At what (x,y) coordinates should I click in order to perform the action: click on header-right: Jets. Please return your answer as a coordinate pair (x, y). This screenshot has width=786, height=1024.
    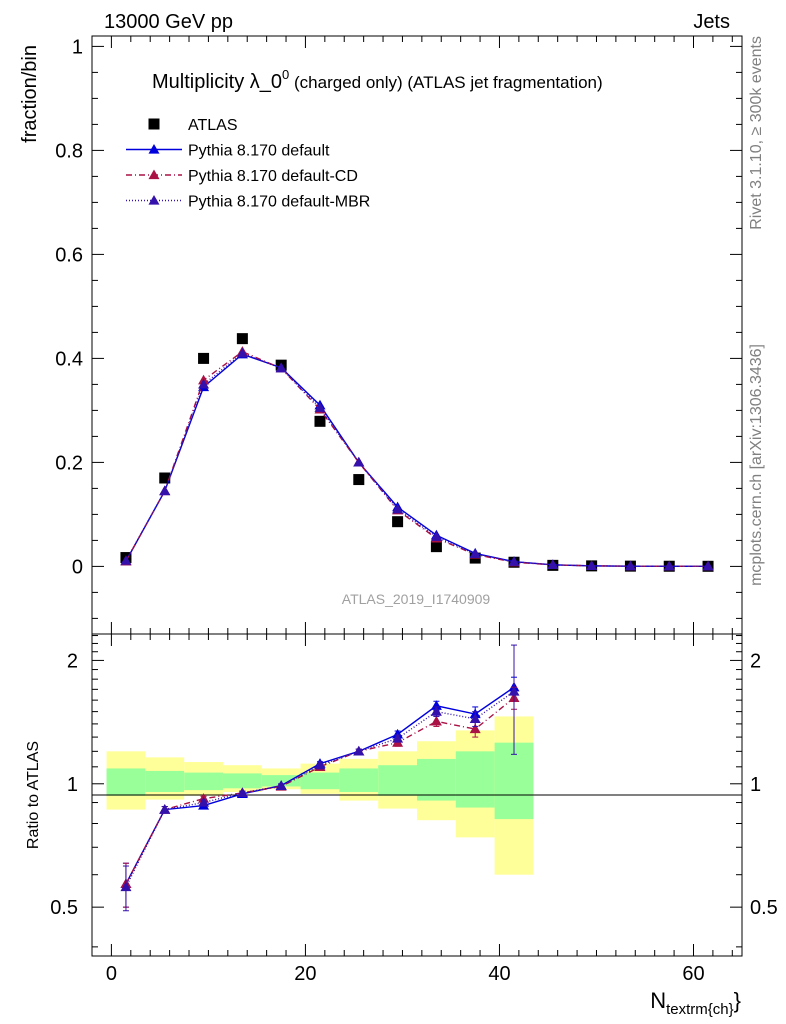
    Looking at the image, I should click on (711, 22).